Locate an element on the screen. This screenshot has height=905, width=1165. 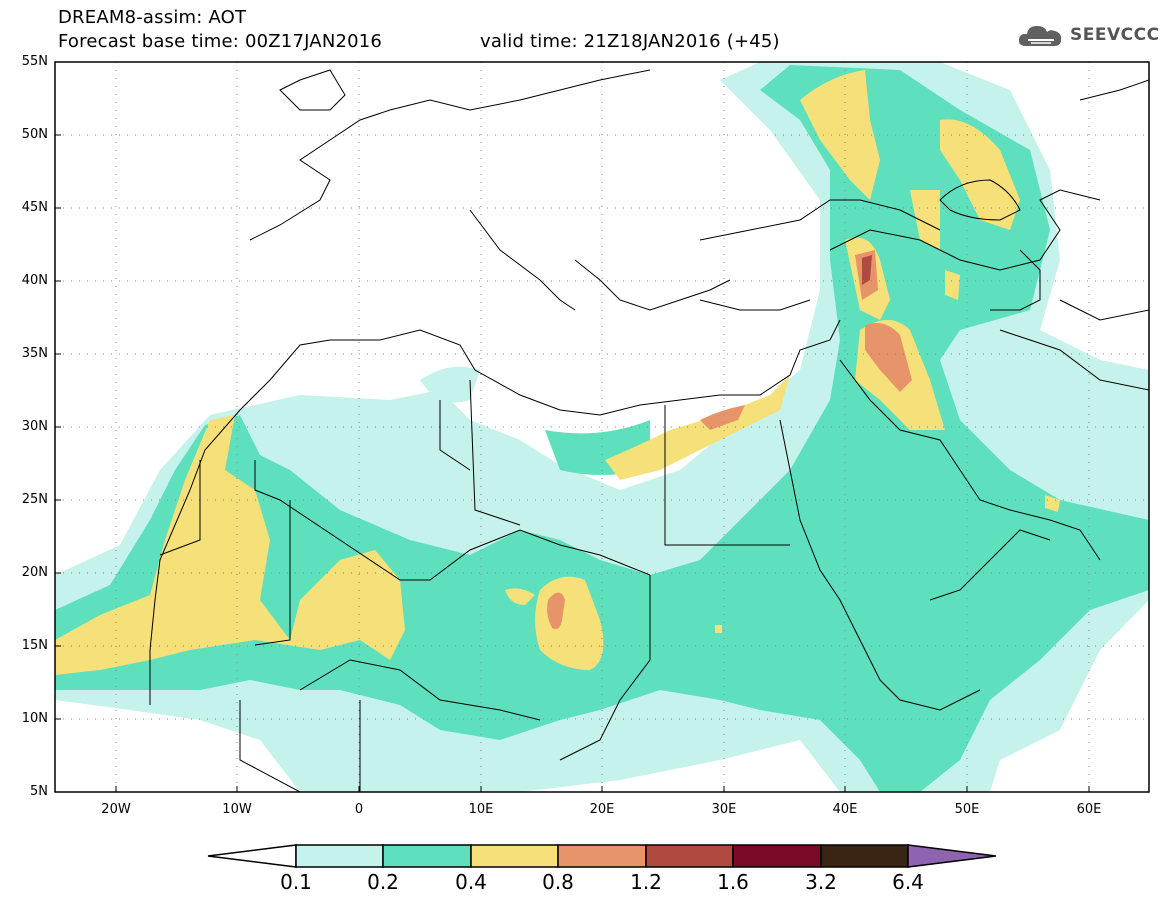
map-title: DREAM8-assim: AOT is located at coordinates (152, 17).